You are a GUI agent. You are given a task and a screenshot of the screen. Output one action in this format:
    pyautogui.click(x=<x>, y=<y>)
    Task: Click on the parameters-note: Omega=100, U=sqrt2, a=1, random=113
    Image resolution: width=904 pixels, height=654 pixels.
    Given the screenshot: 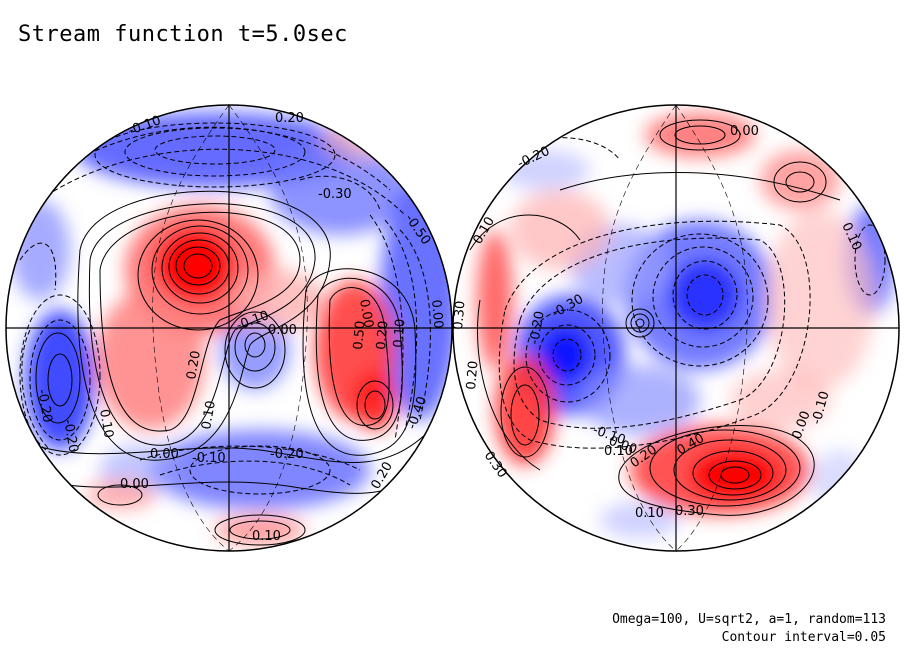 What is the action you would take?
    pyautogui.click(x=749, y=619)
    